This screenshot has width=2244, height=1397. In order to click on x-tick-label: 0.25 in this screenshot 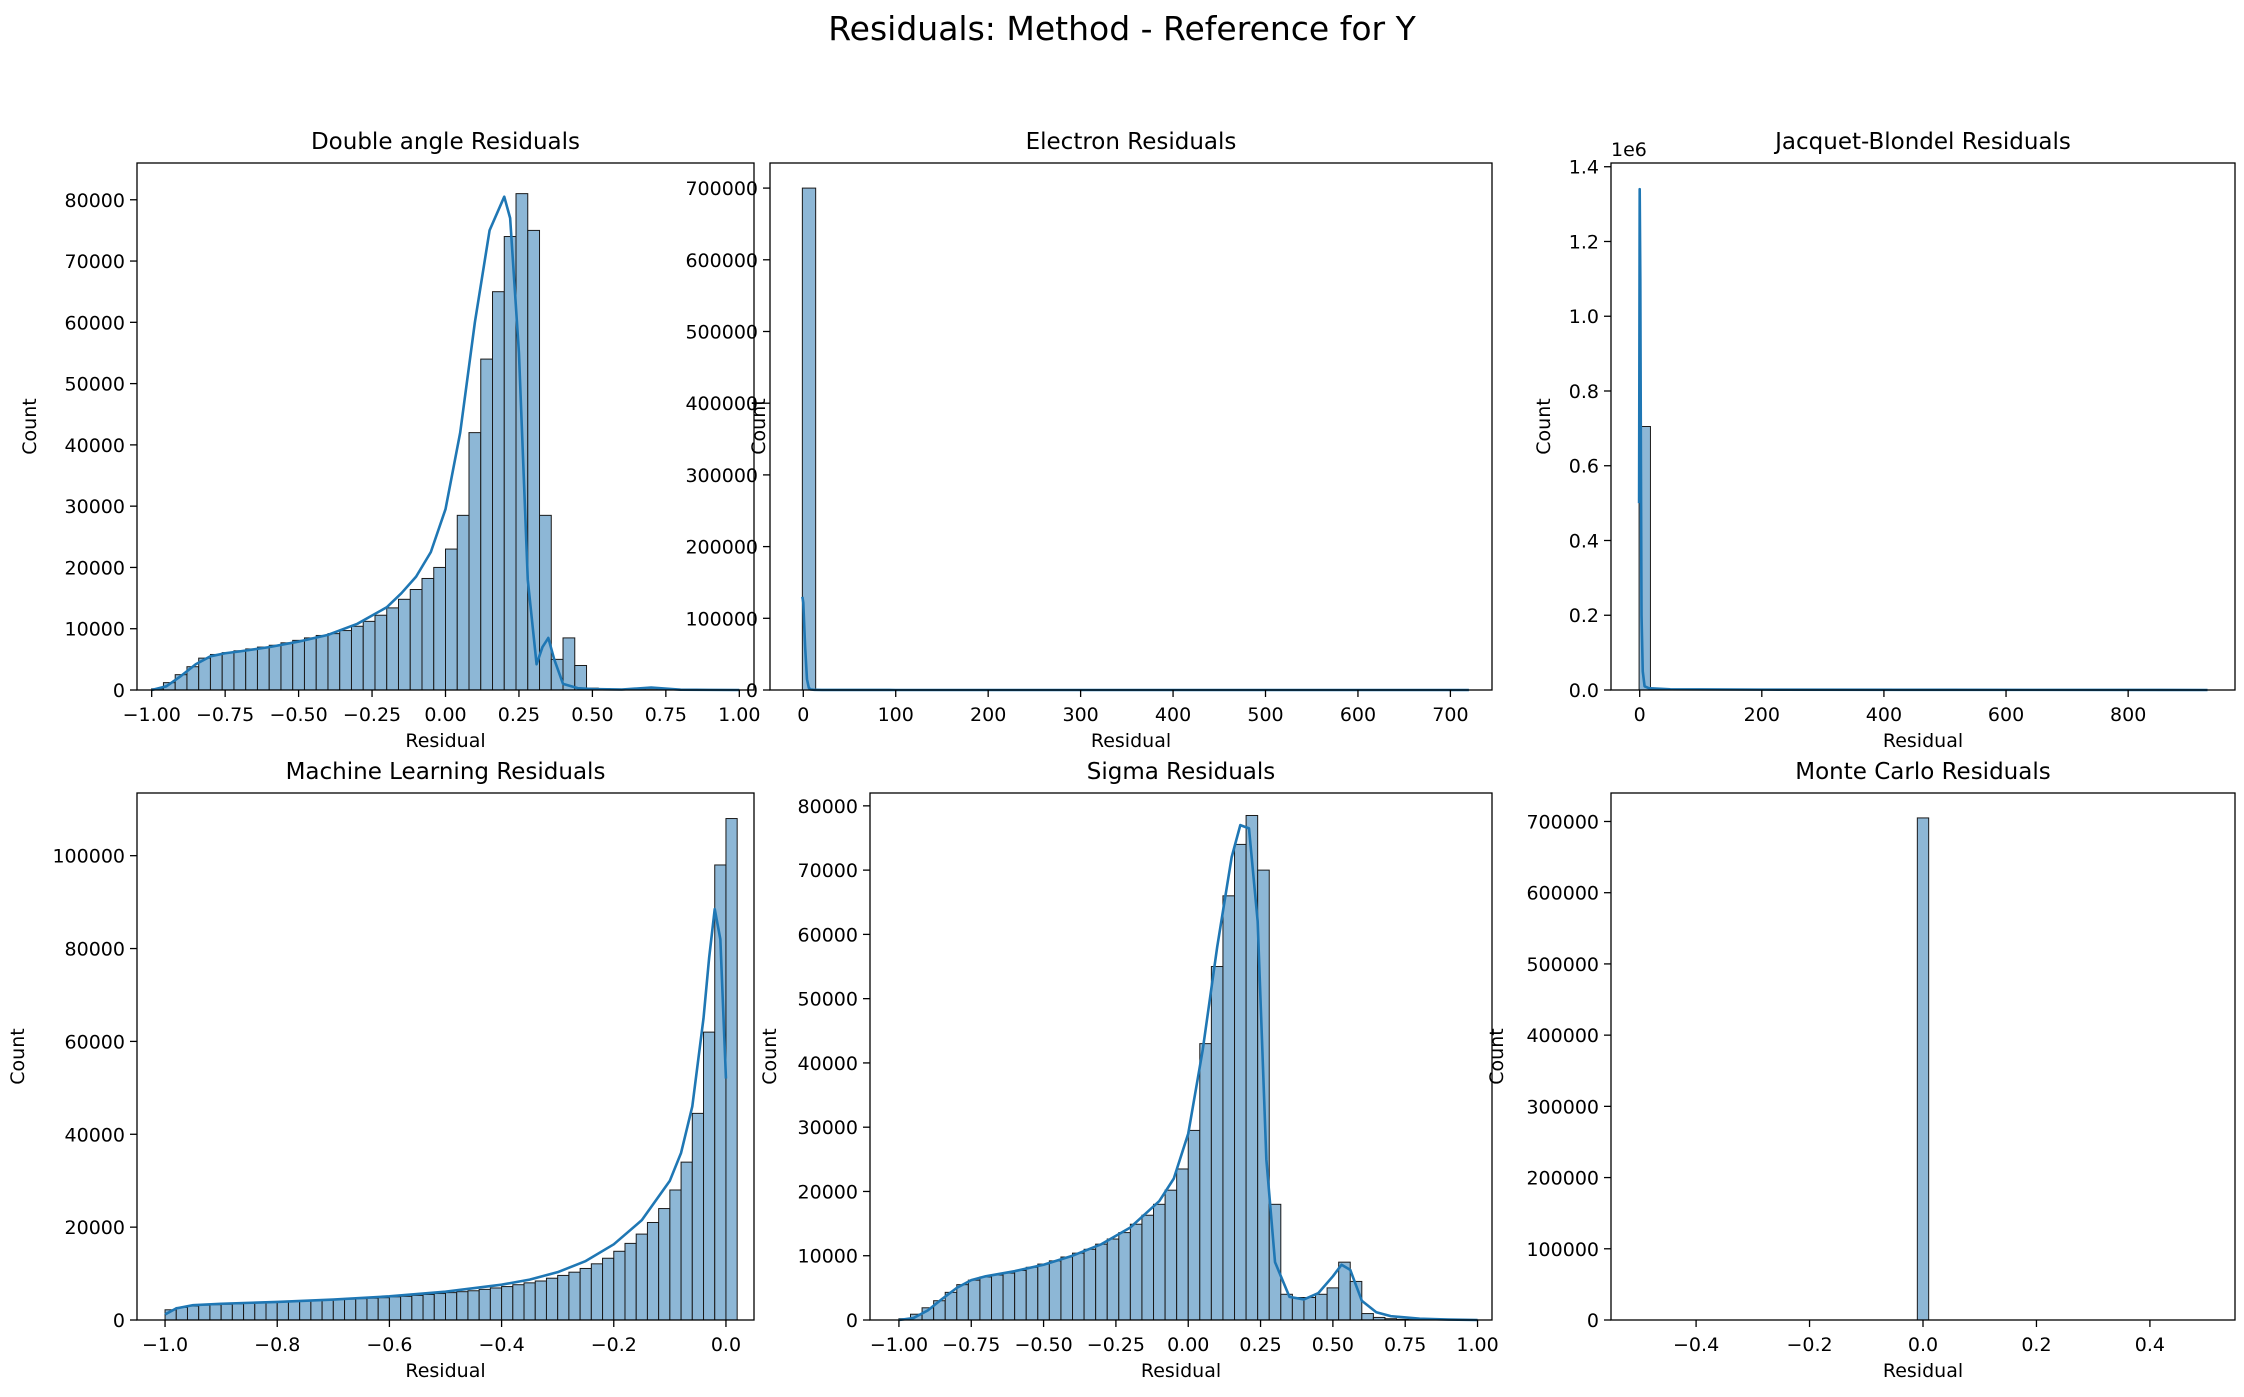, I will do `click(519, 715)`.